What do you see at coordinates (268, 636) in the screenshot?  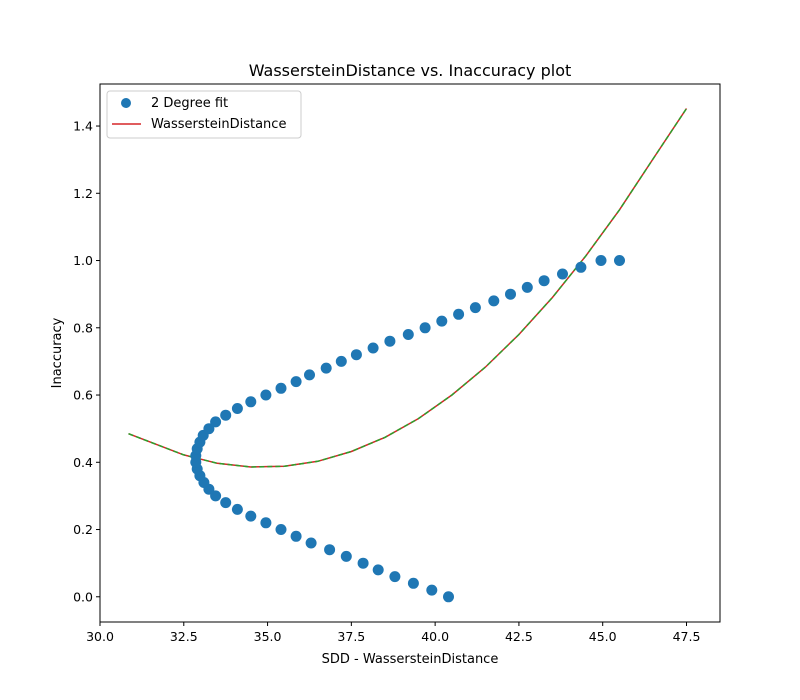 I see `x-tick-label: 35.0` at bounding box center [268, 636].